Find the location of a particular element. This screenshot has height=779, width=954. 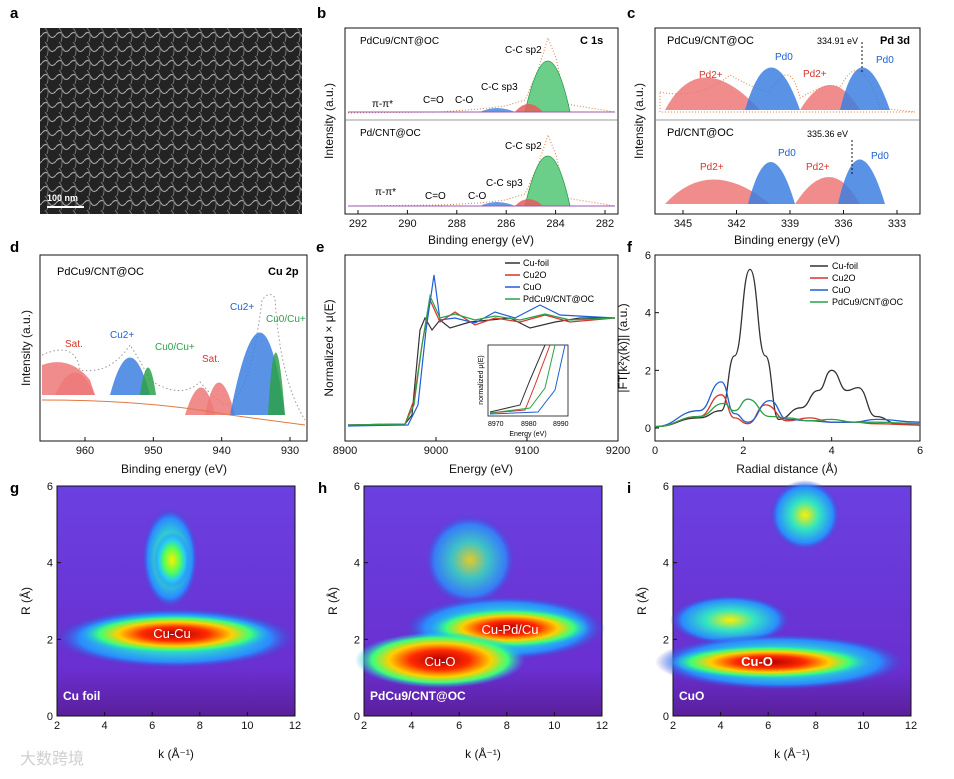

wt-g-ytick-label: 4 is located at coordinates (50, 564).